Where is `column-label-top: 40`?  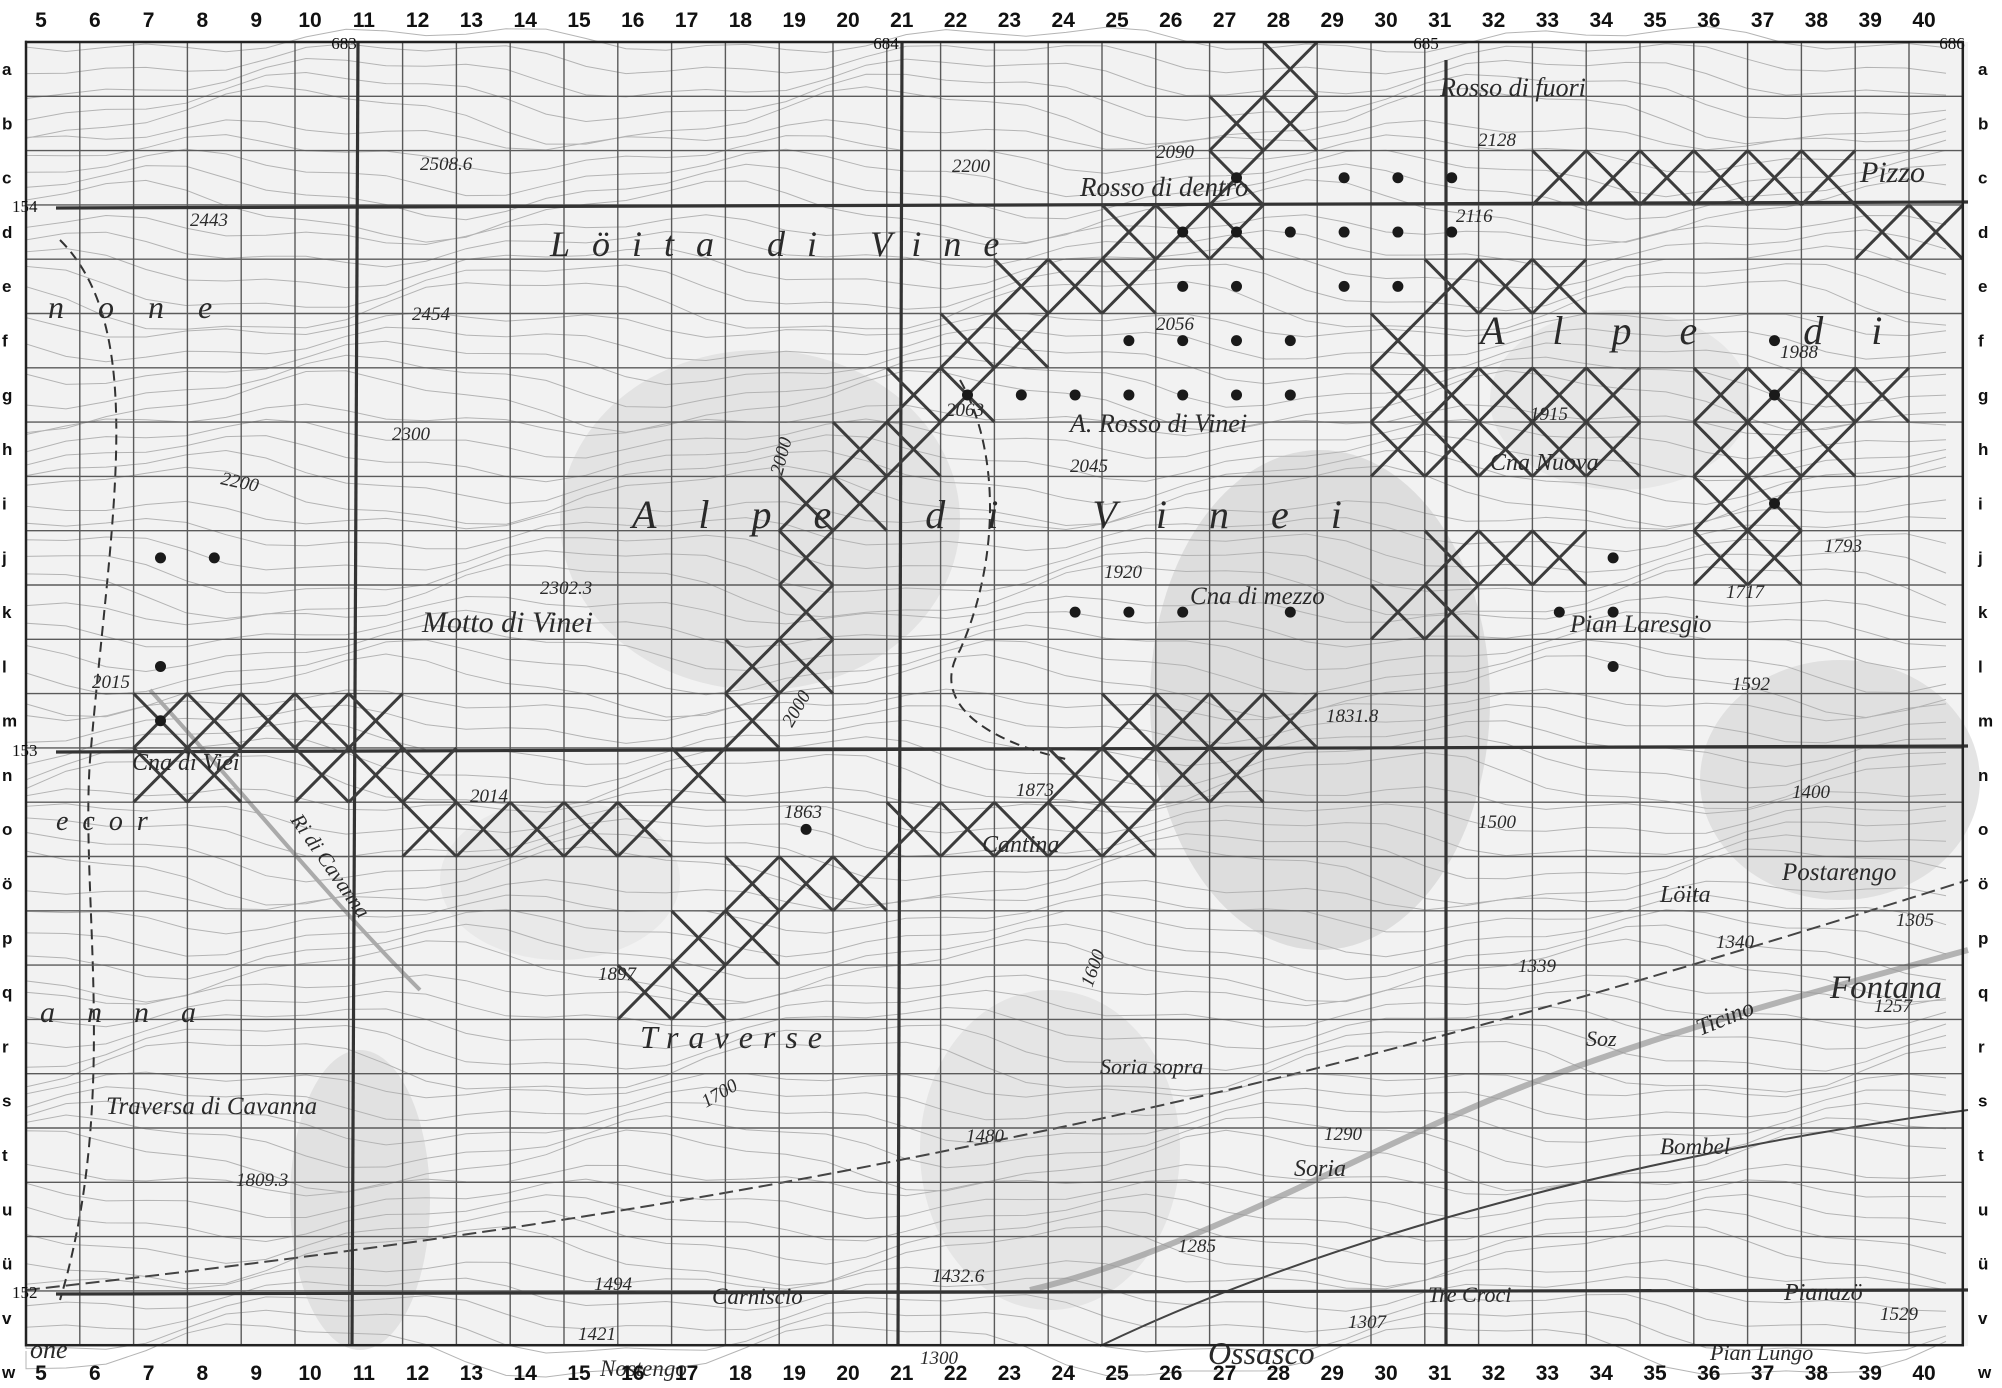
column-label-top: 40 is located at coordinates (1923, 20).